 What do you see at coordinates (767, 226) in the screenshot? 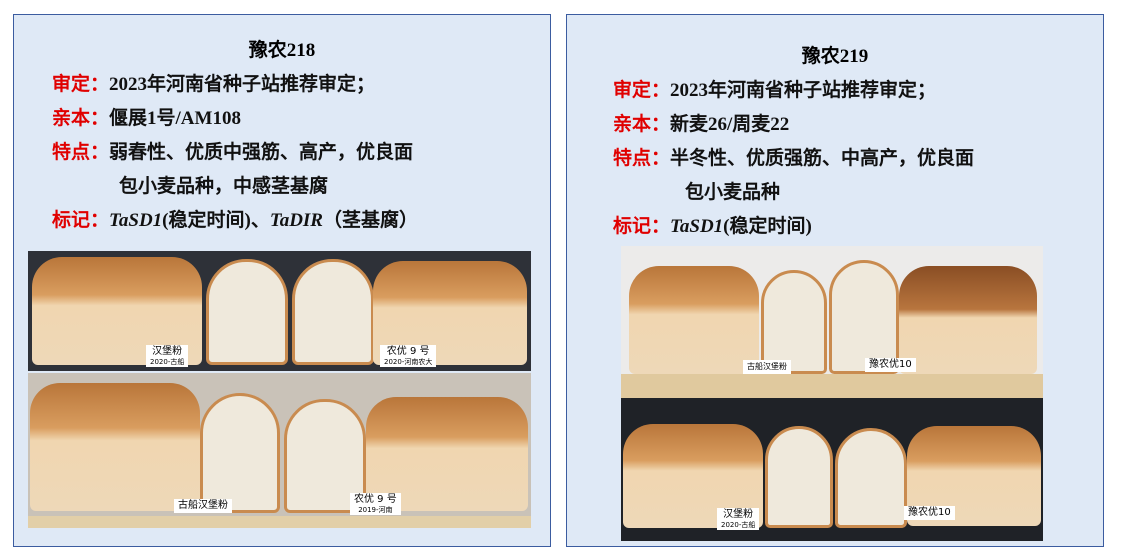
I see `line-text: (稳定时间)` at bounding box center [767, 226].